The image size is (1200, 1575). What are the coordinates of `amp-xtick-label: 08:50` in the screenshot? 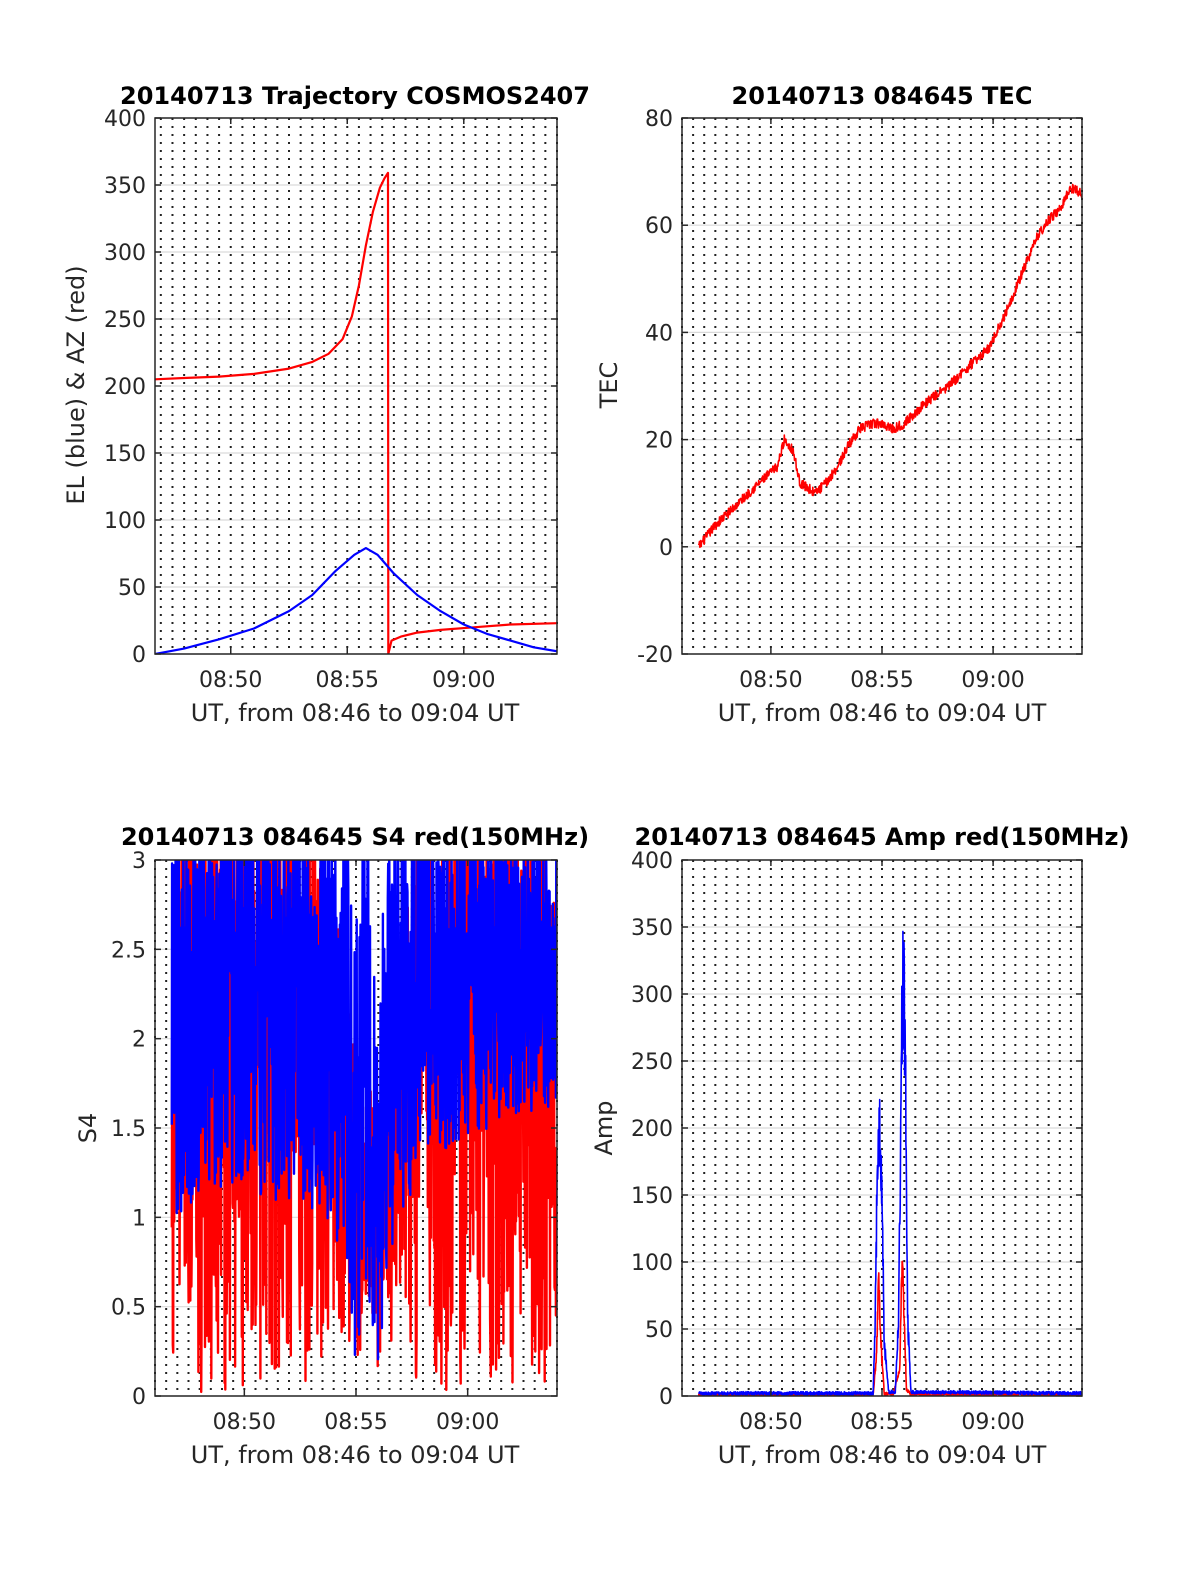 It's located at (770, 1422).